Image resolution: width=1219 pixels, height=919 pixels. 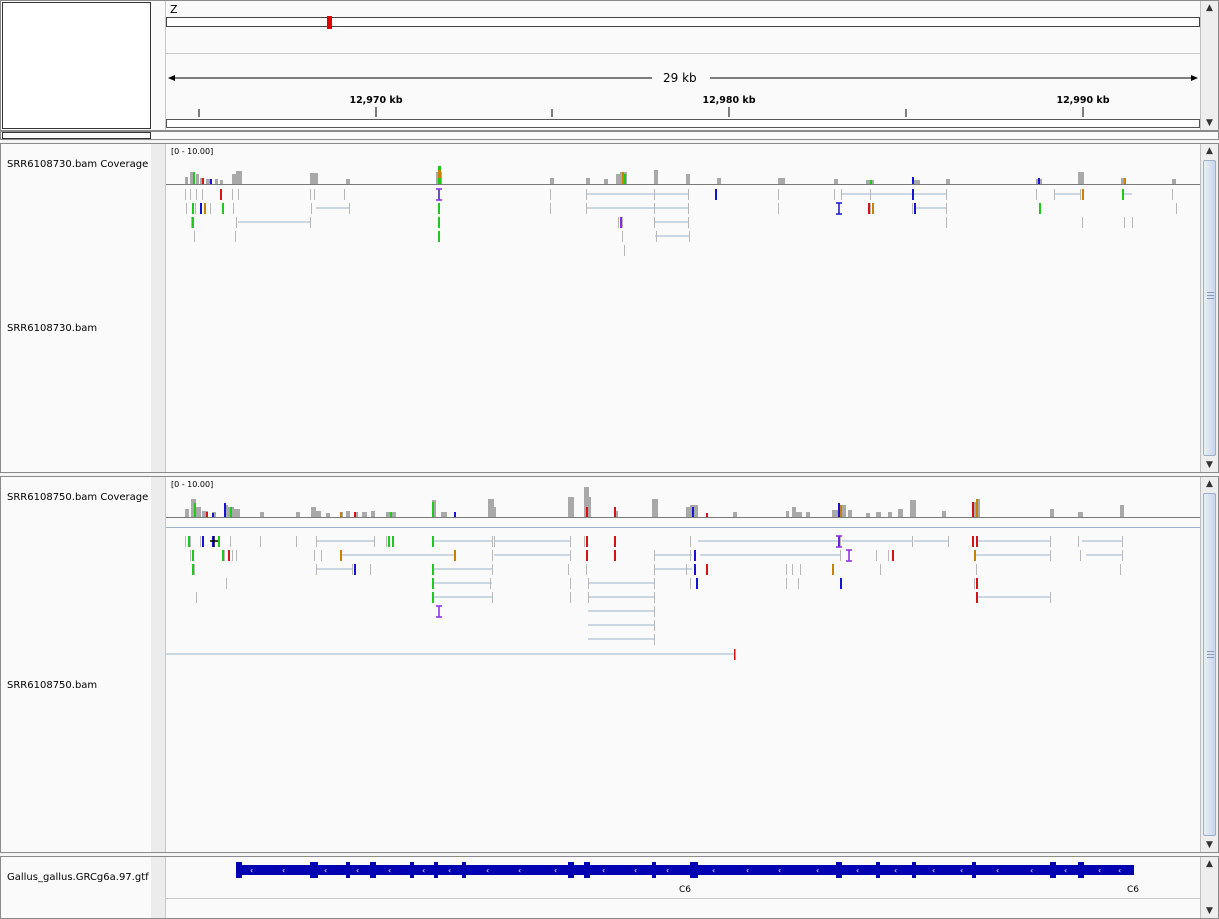 What do you see at coordinates (376, 100) in the screenshot?
I see `tick-label-1: 12,970 kb` at bounding box center [376, 100].